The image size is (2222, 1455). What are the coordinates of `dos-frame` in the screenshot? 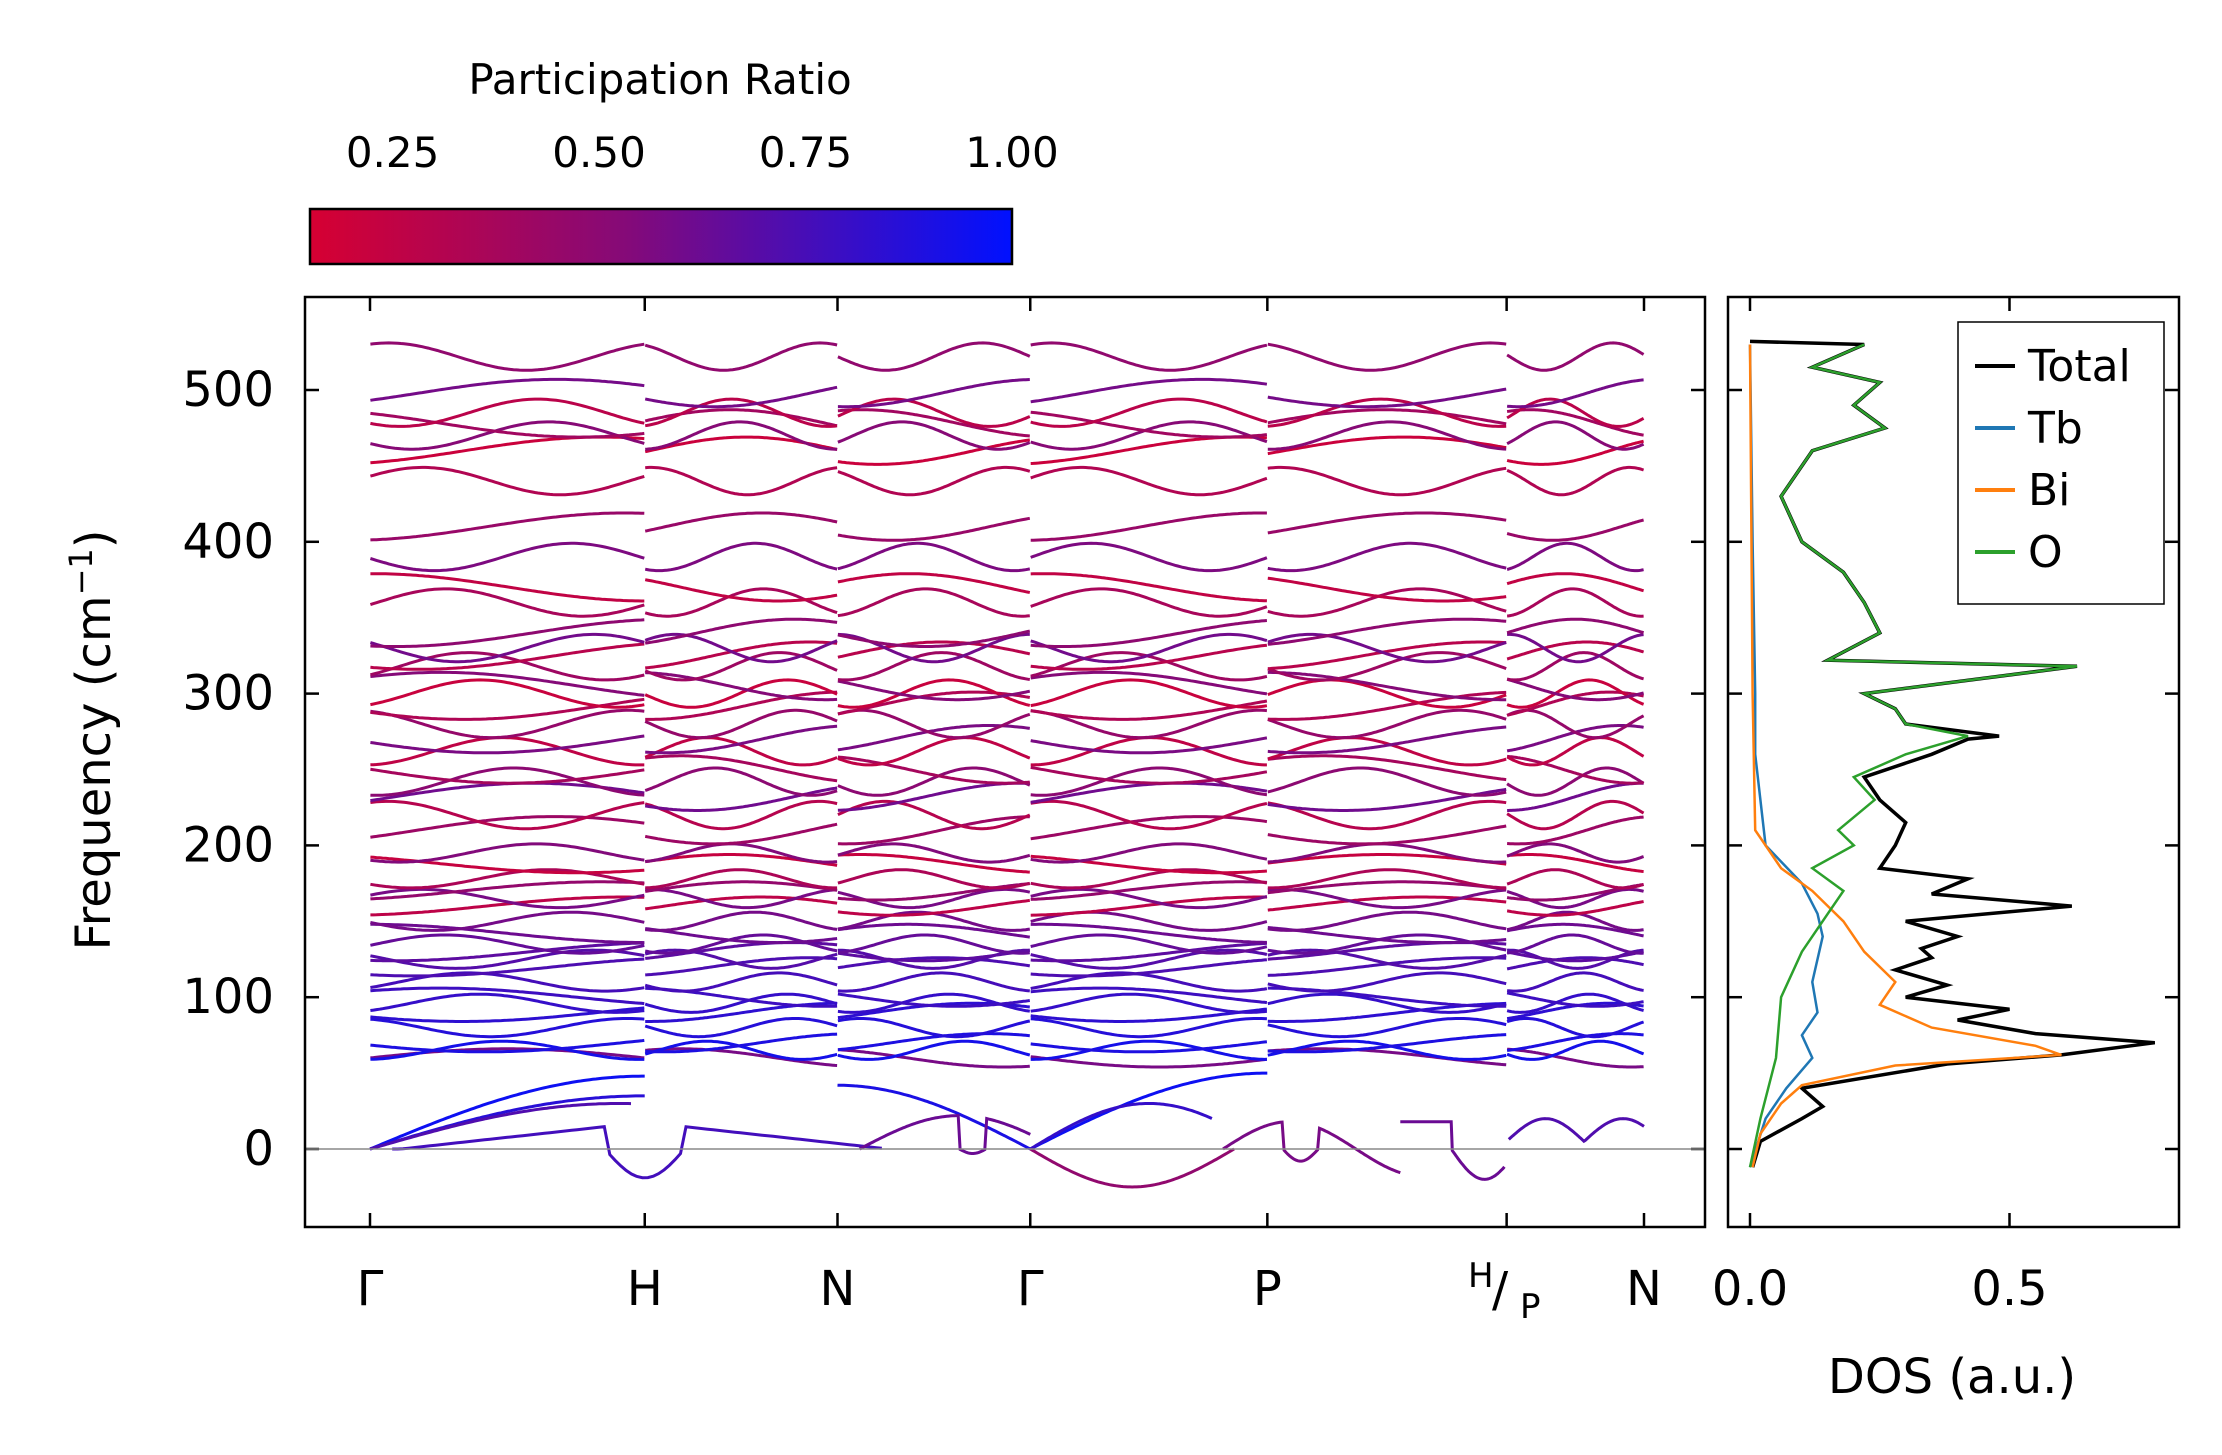 It's located at (1953, 762).